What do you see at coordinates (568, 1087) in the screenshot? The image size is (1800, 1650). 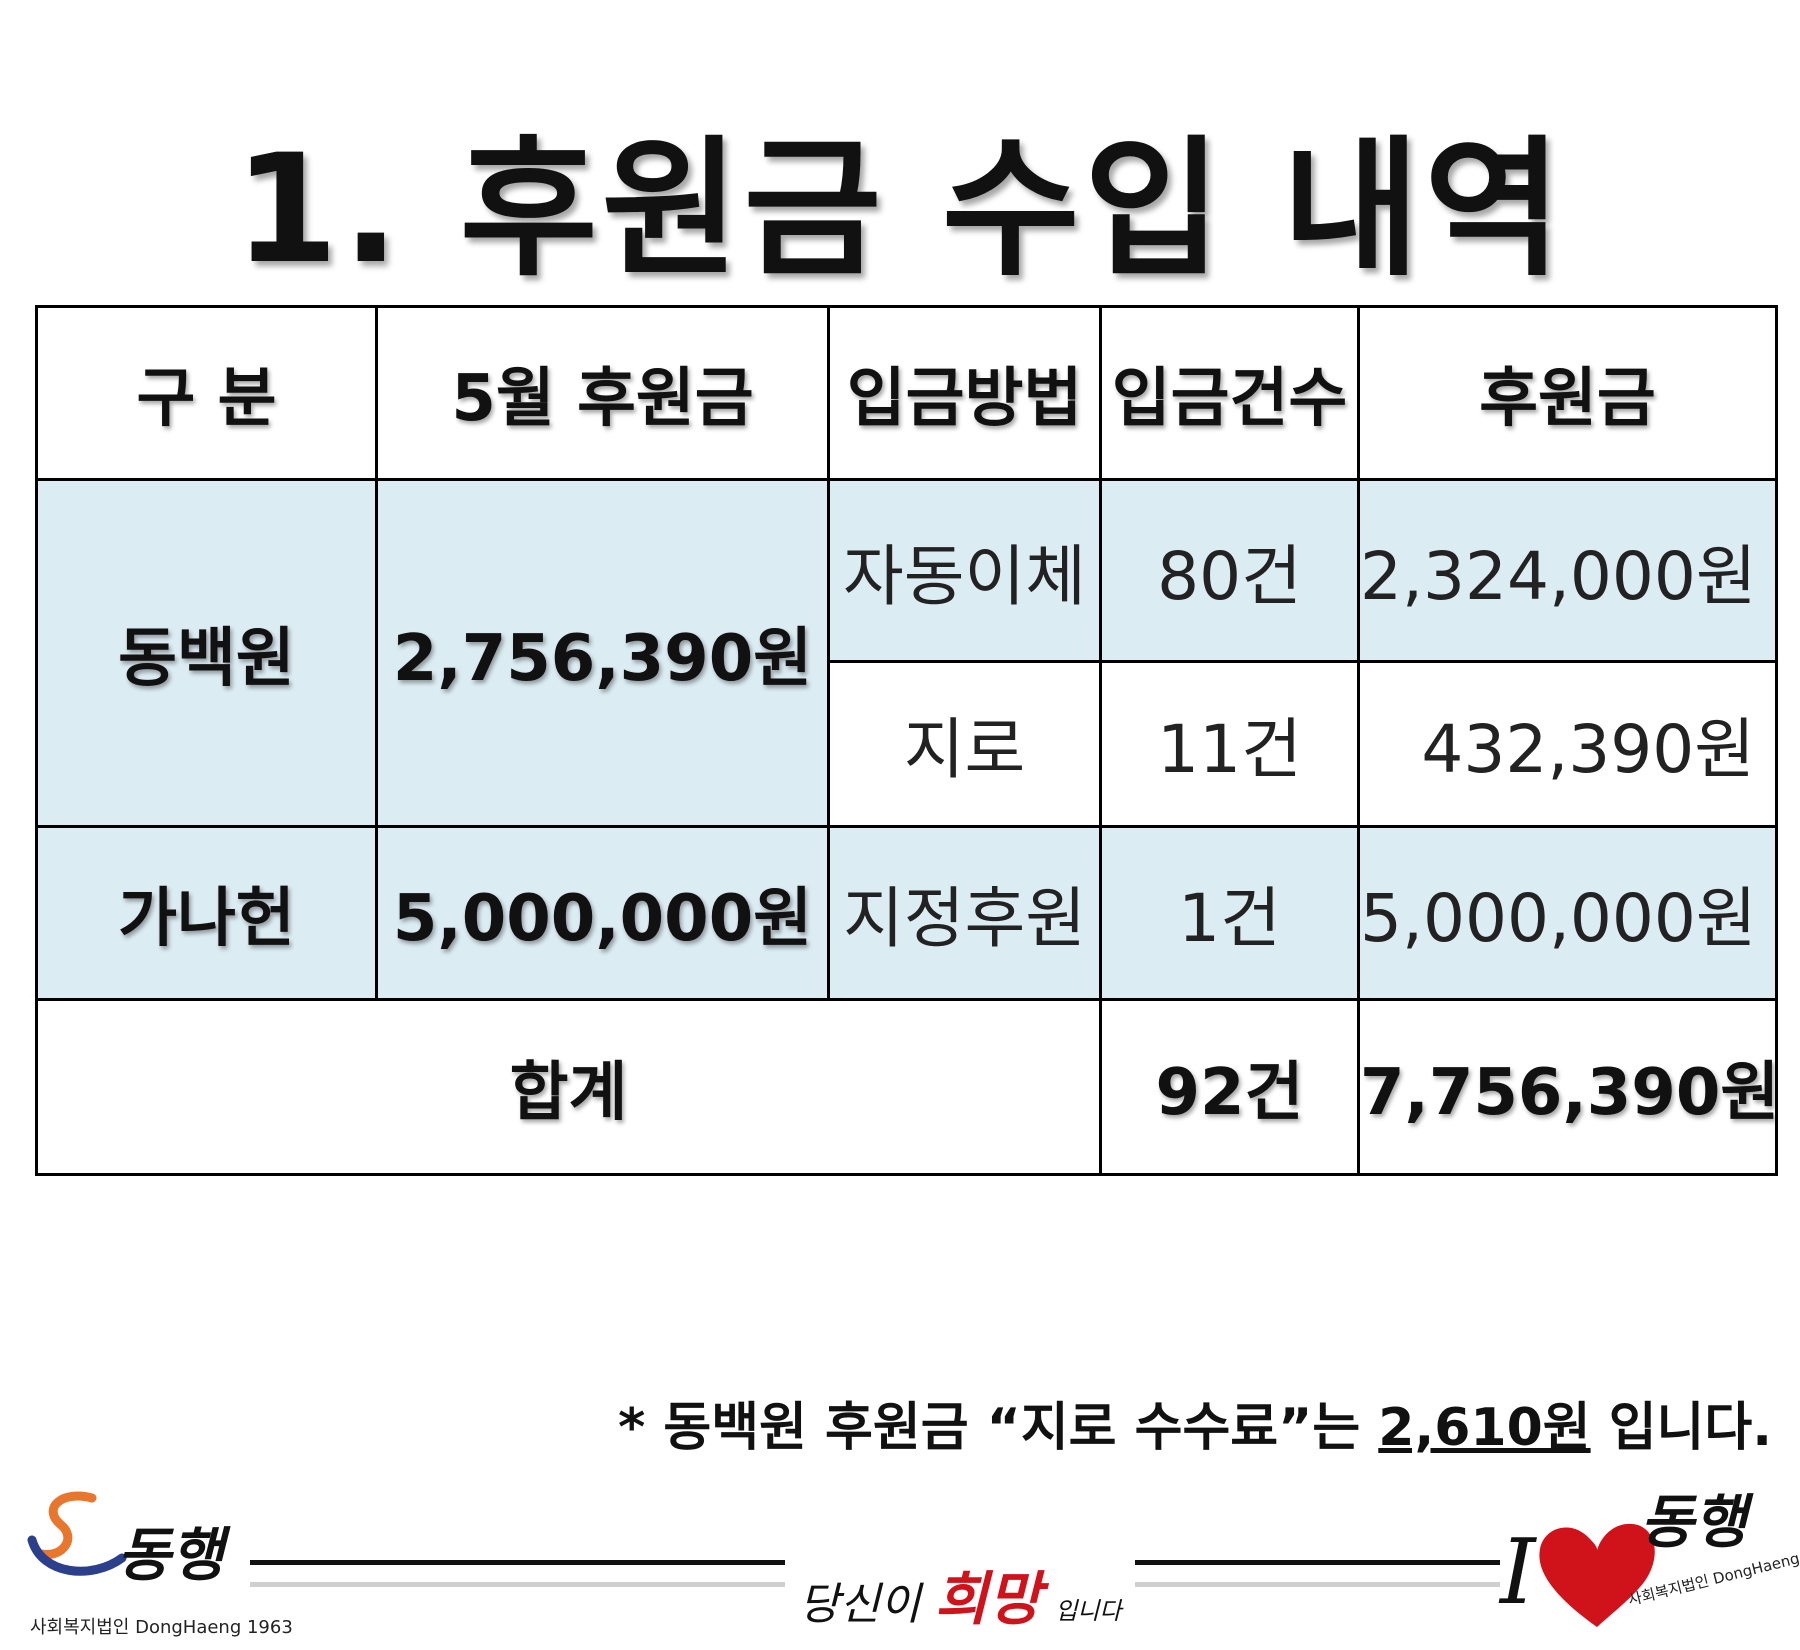 I see `total-label: 합계` at bounding box center [568, 1087].